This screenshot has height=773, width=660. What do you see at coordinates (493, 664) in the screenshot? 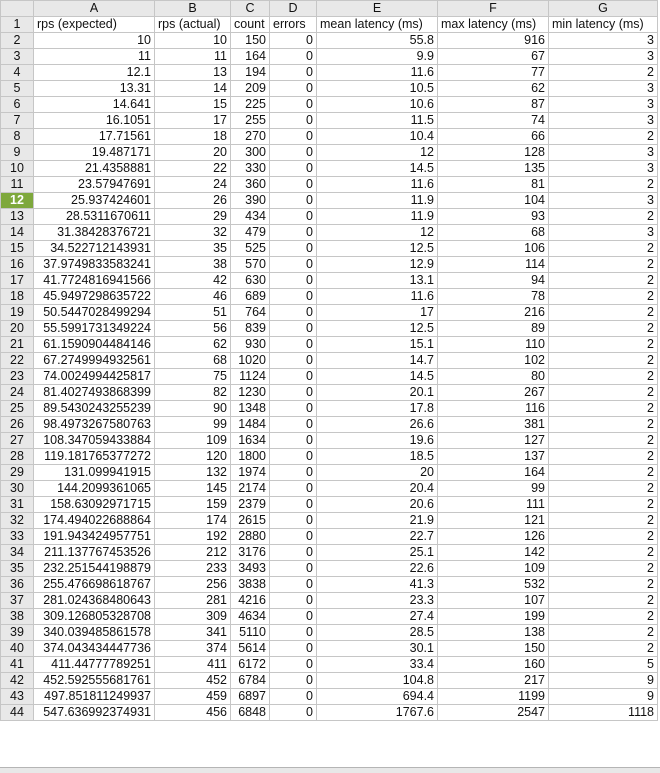
I see `cell: 160` at bounding box center [493, 664].